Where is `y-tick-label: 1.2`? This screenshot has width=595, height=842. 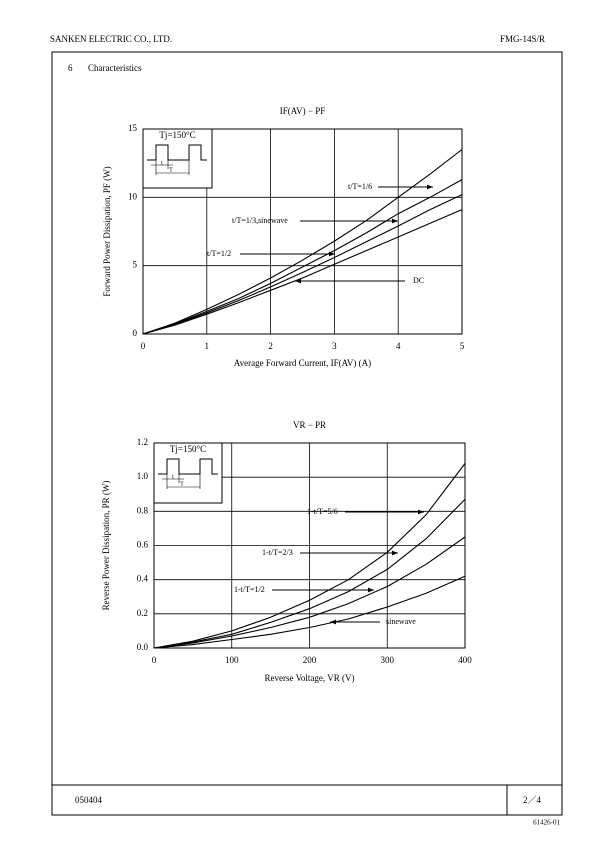 y-tick-label: 1.2 is located at coordinates (142, 442).